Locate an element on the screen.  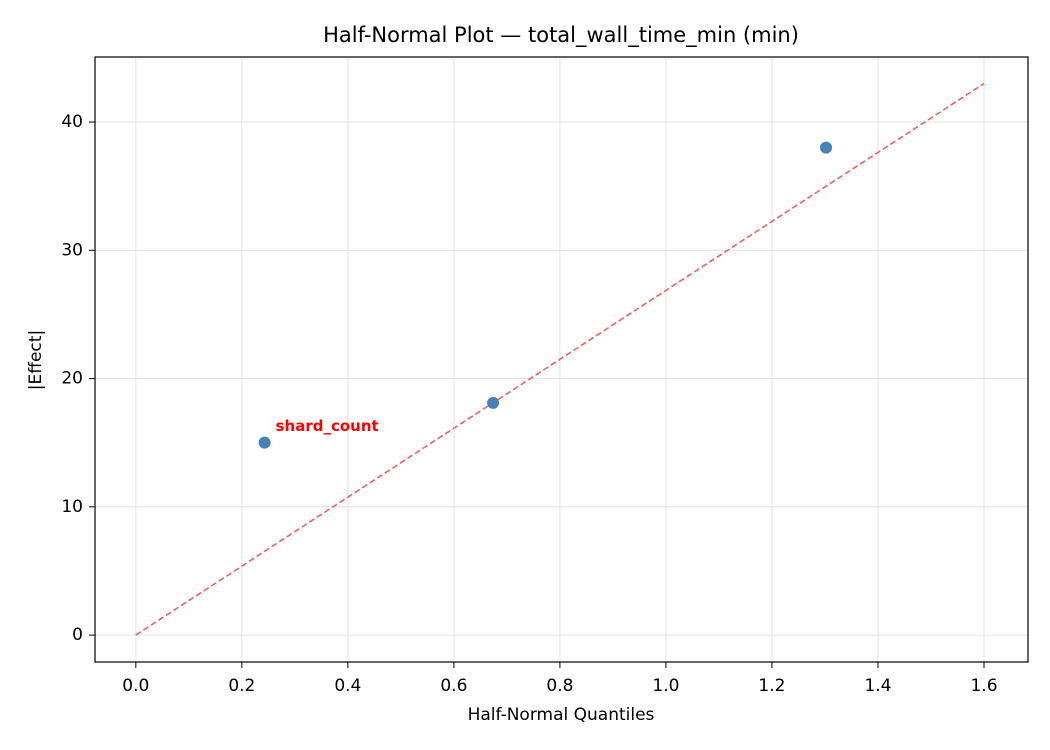
point-label: shard_count is located at coordinates (327, 426).